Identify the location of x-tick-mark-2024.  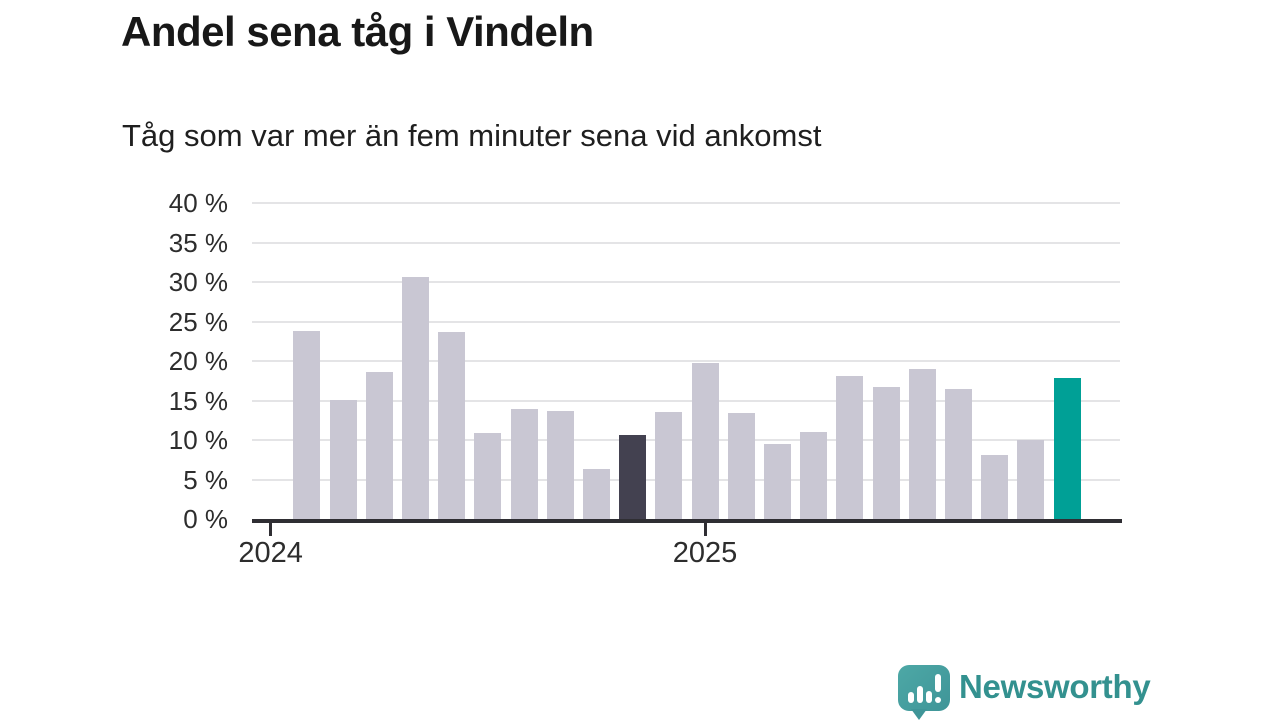
(271, 527).